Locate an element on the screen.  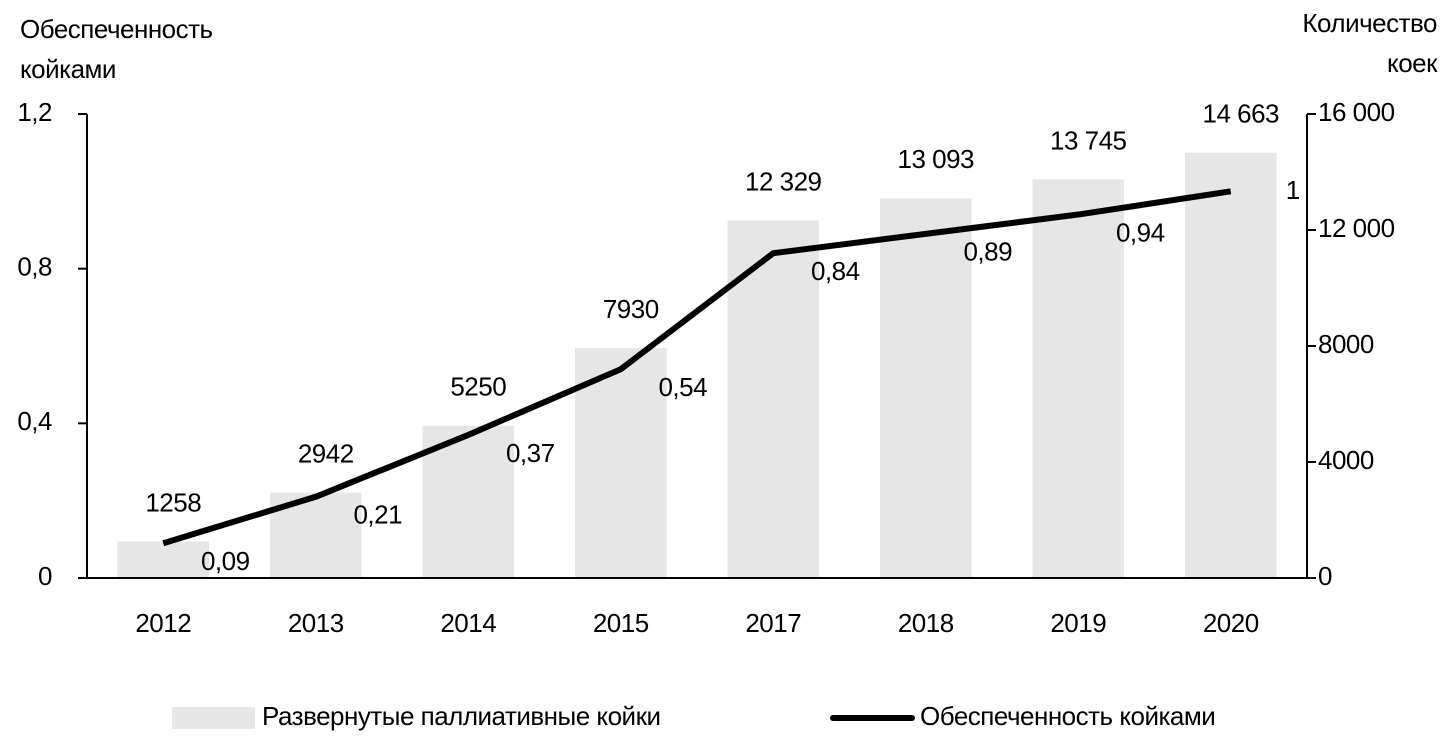
legend-swatch is located at coordinates (213, 718).